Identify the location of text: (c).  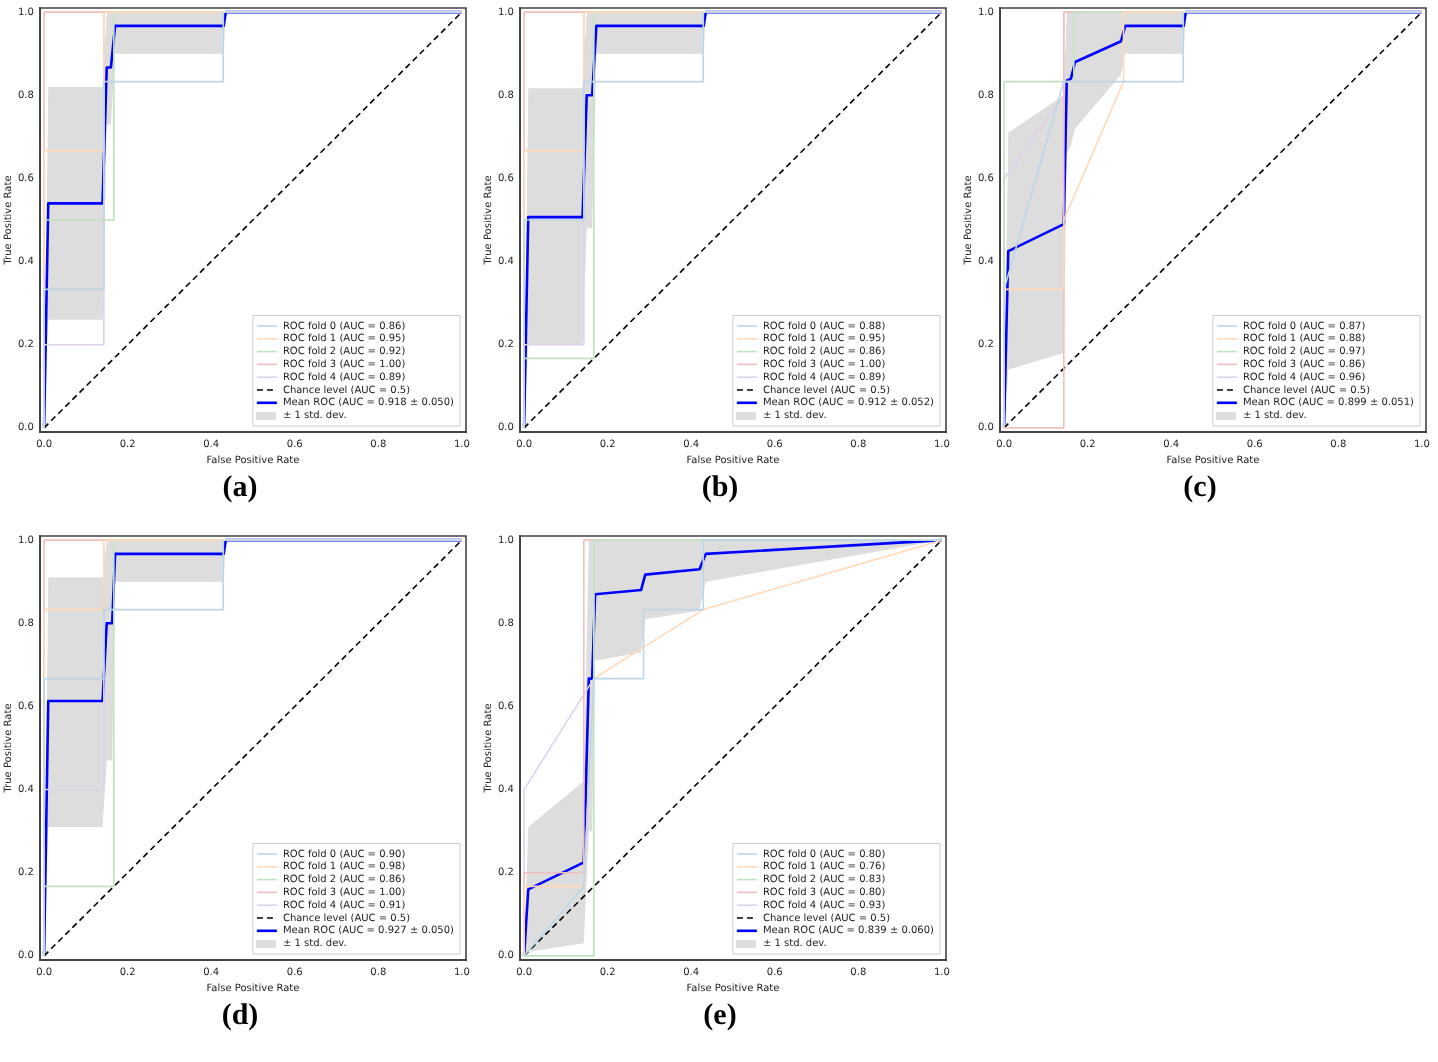
(1200, 489).